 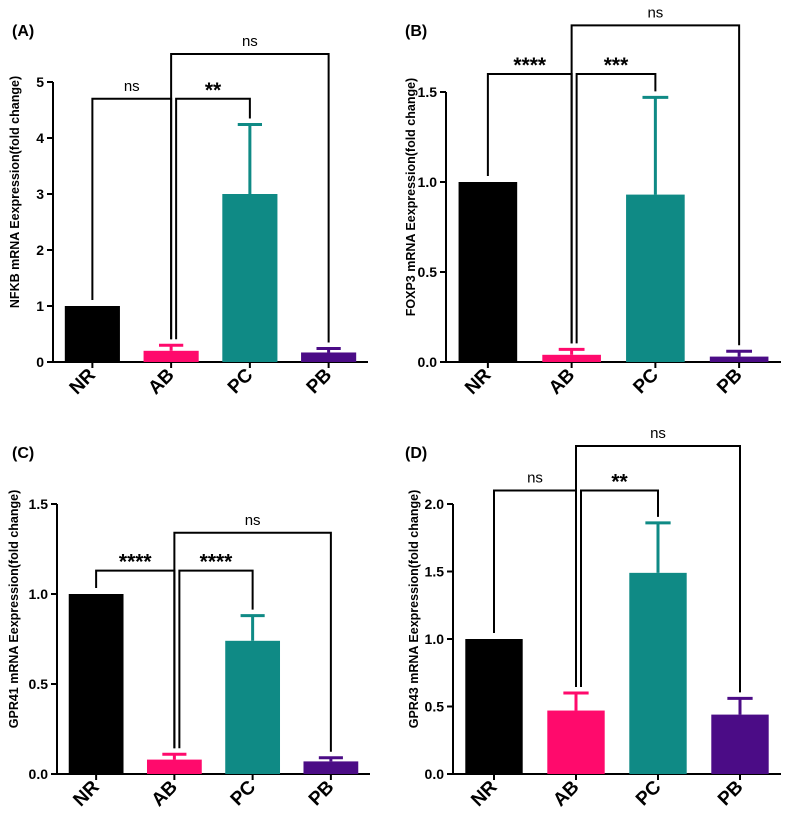 What do you see at coordinates (161, 382) in the screenshot?
I see `x-tick-label-a-ab: AB` at bounding box center [161, 382].